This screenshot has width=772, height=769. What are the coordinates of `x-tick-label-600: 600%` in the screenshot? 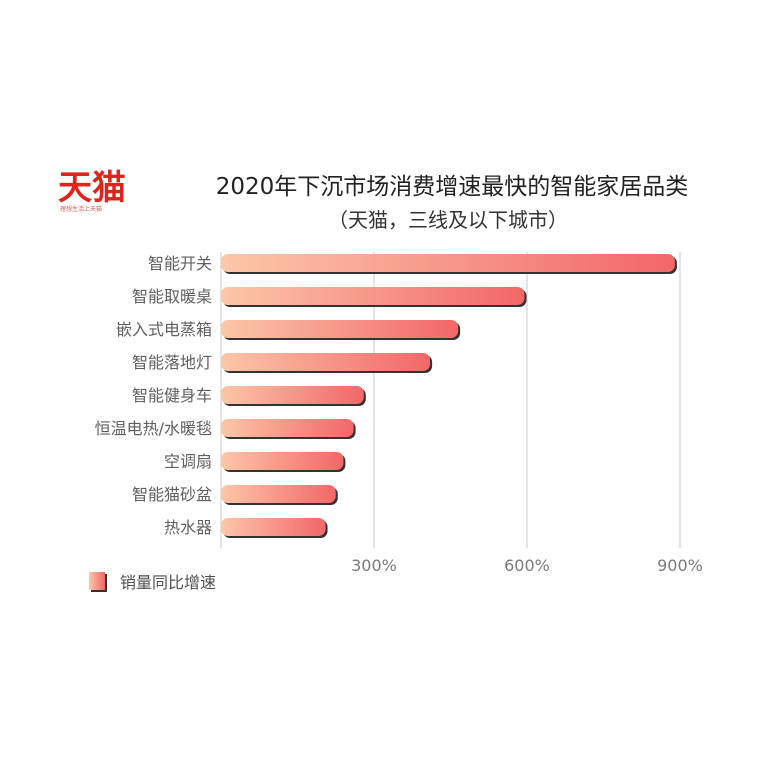 It's located at (527, 565).